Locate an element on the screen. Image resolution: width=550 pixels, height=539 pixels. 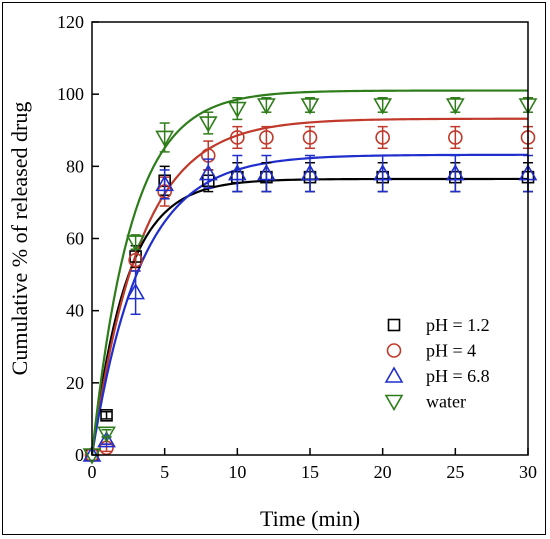
x-tick-label: 30 is located at coordinates (528, 472).